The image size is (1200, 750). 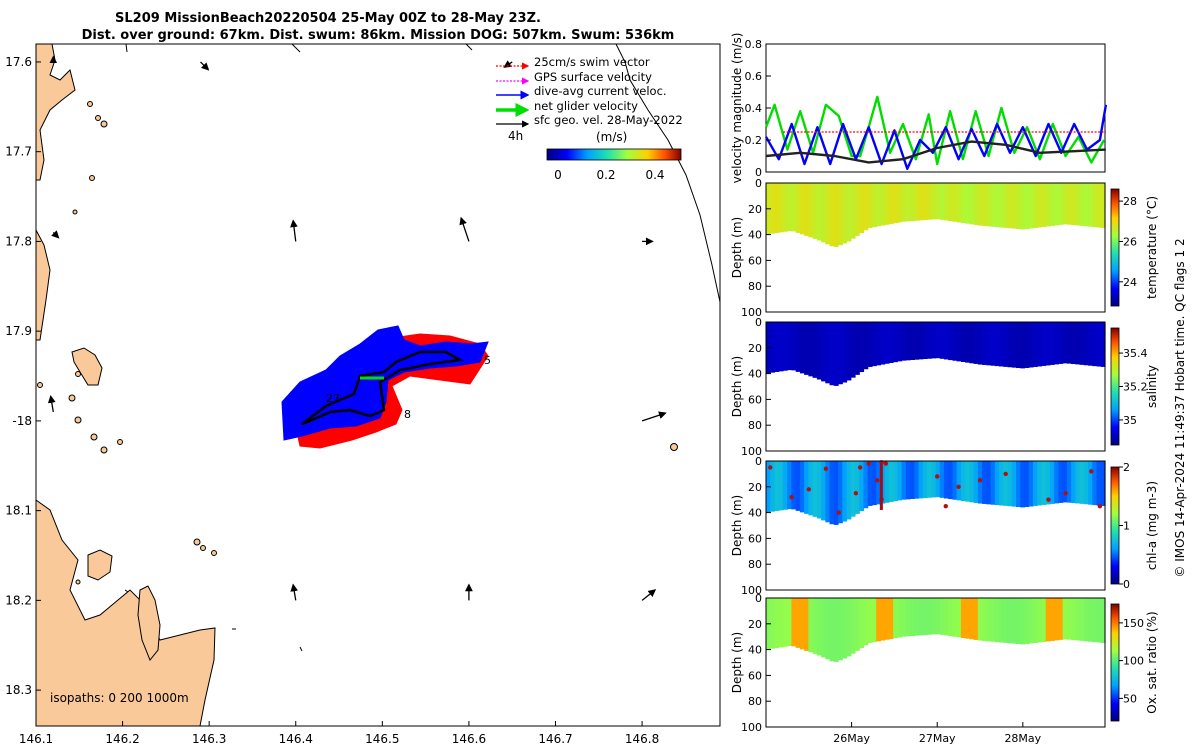 I want to click on colorbar-tick-label: 28, so click(x=1130, y=201).